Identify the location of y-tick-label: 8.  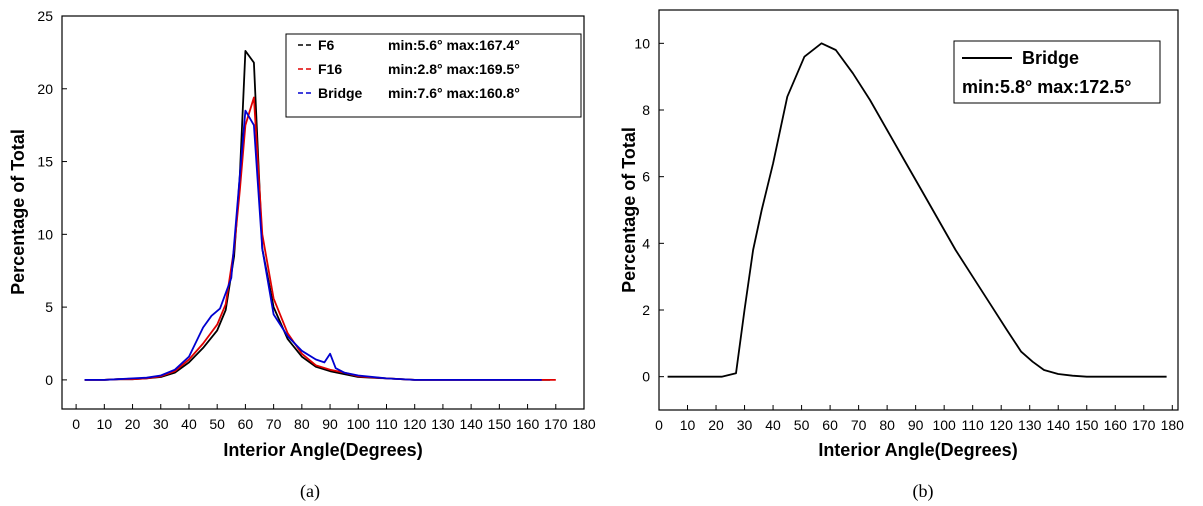
(646, 110).